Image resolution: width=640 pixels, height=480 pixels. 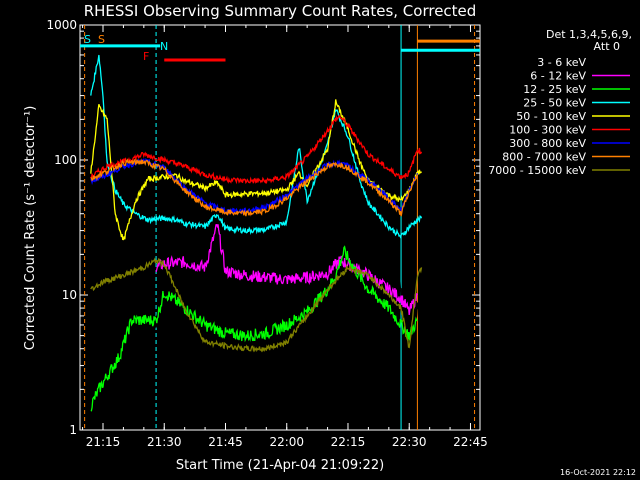 What do you see at coordinates (30, 228) in the screenshot?
I see `y-axis-label: Corrected Count Rate (s⁻¹ detector⁻¹)` at bounding box center [30, 228].